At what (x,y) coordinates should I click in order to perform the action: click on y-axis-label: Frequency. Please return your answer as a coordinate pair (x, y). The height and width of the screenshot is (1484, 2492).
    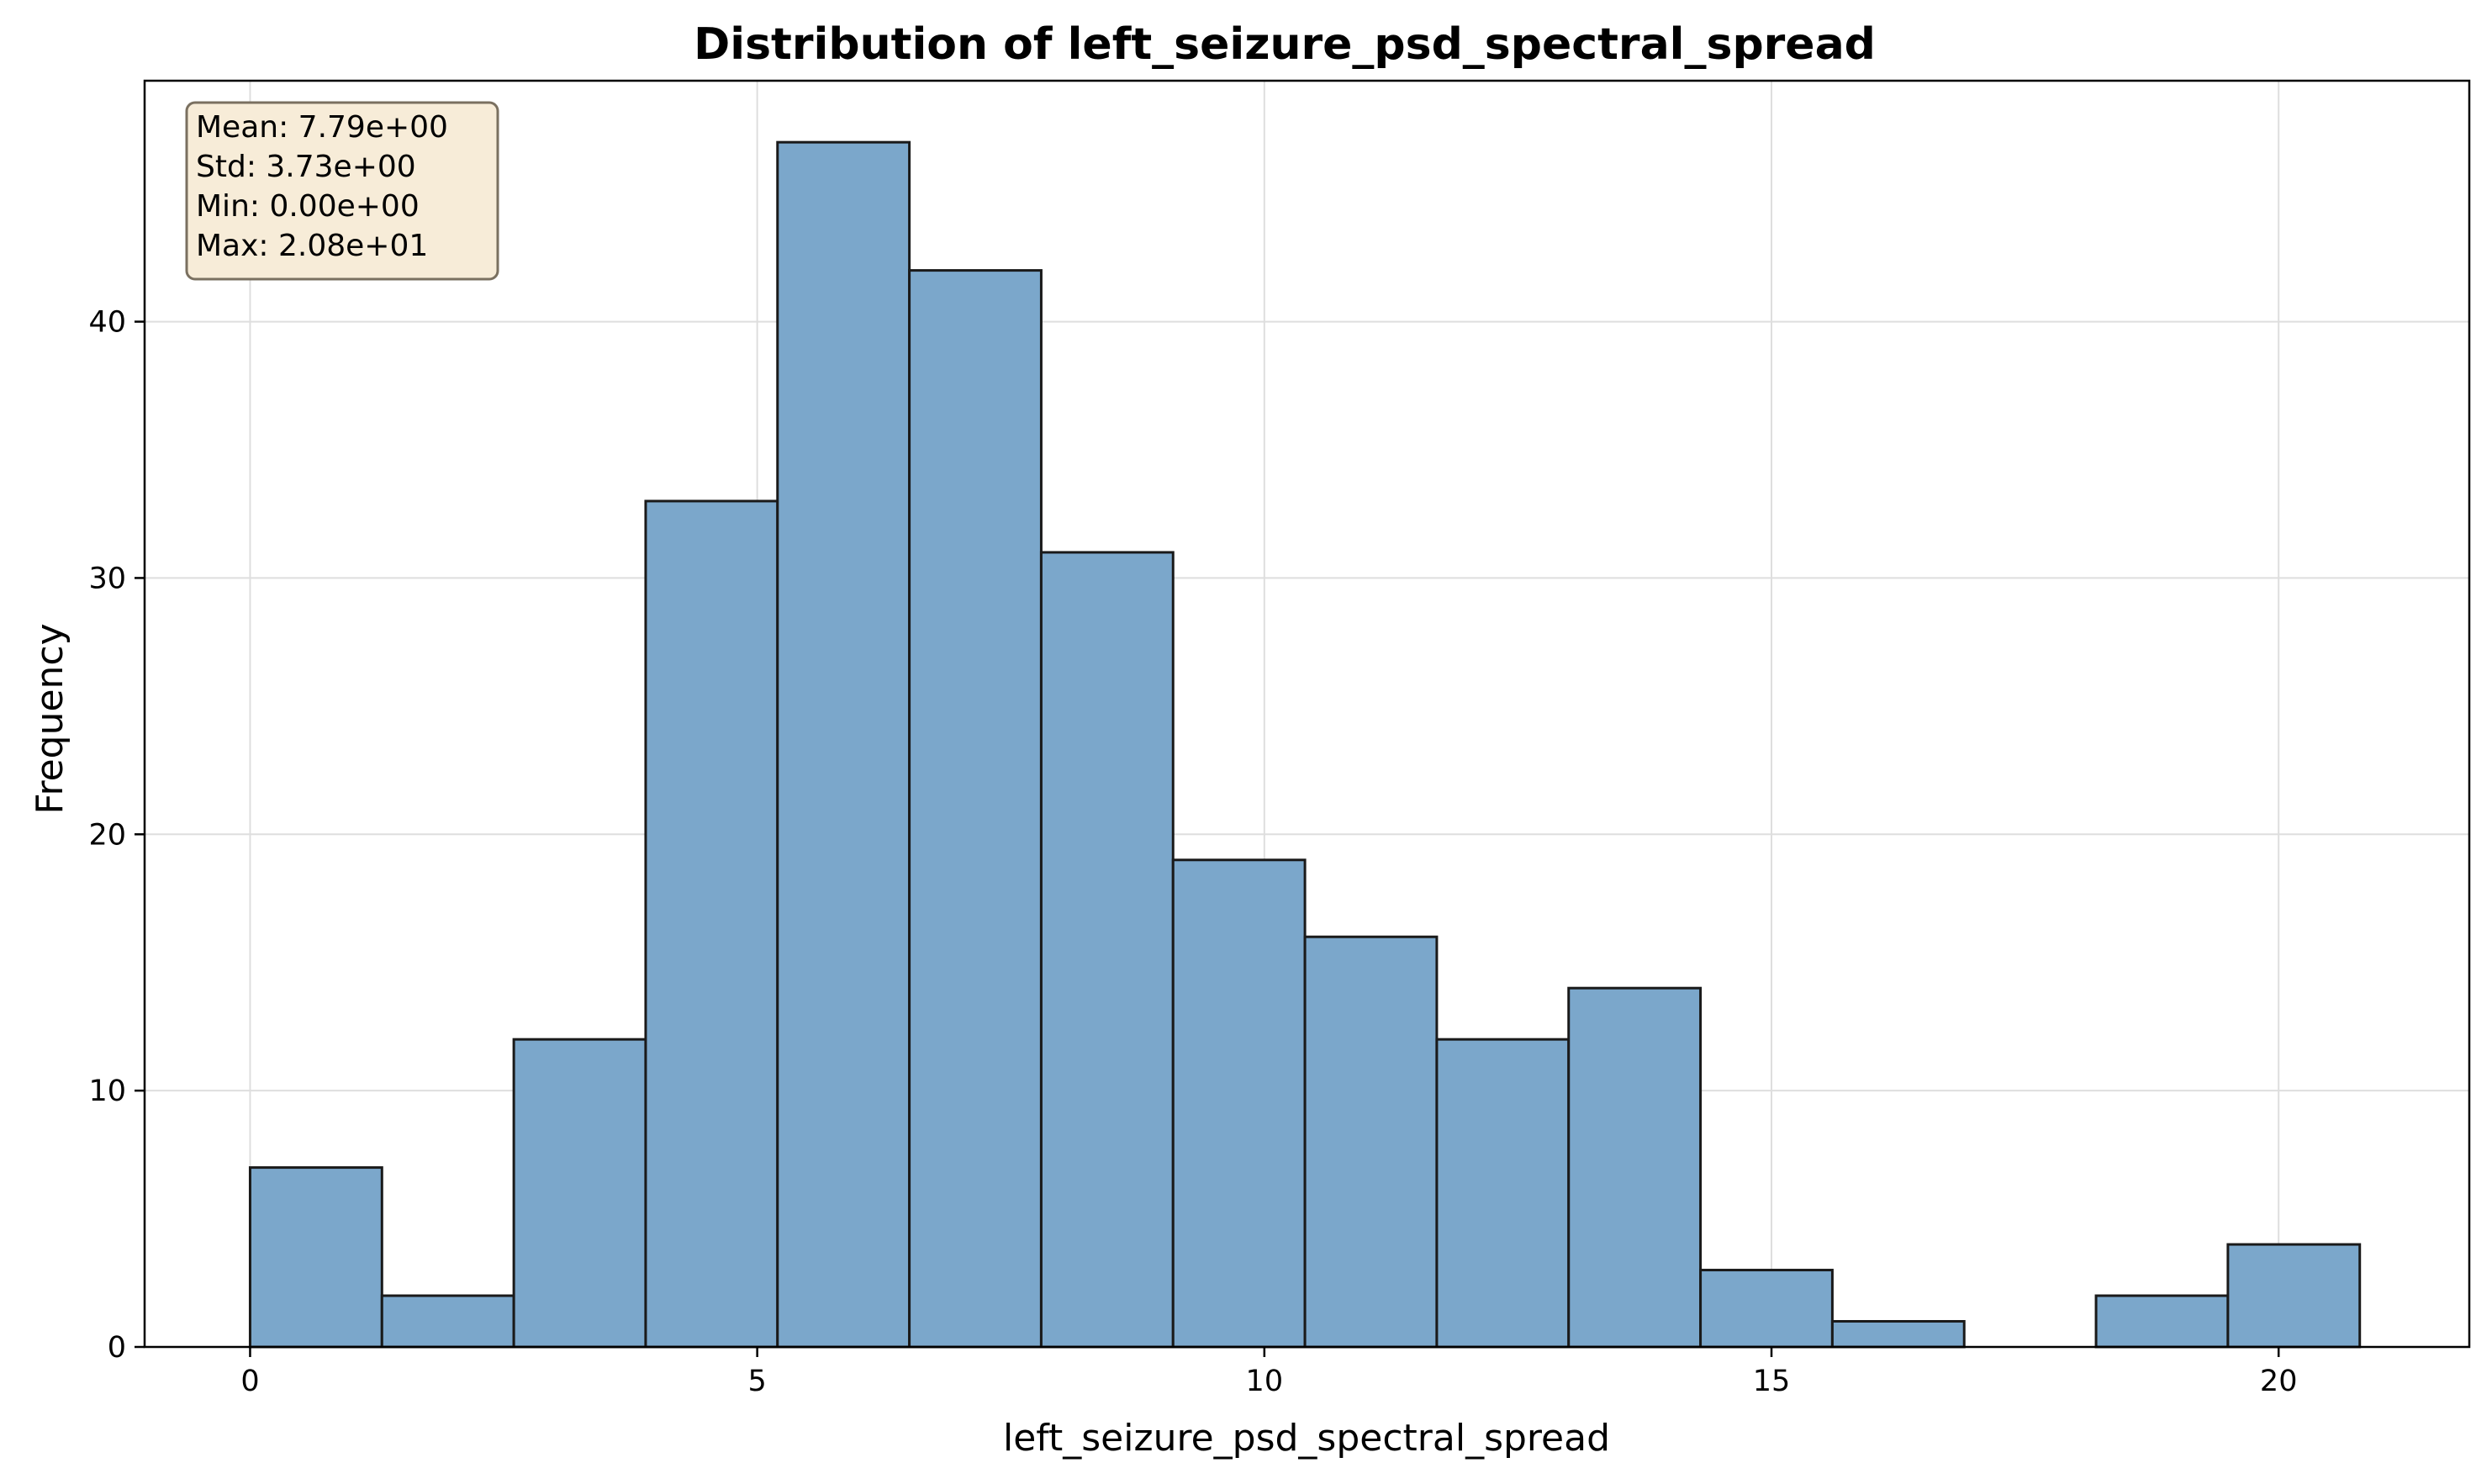
    Looking at the image, I should click on (50, 718).